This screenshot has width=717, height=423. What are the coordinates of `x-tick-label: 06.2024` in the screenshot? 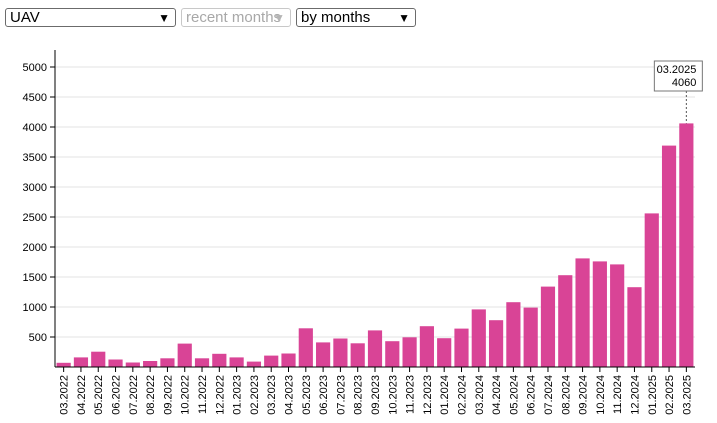 It's located at (532, 395).